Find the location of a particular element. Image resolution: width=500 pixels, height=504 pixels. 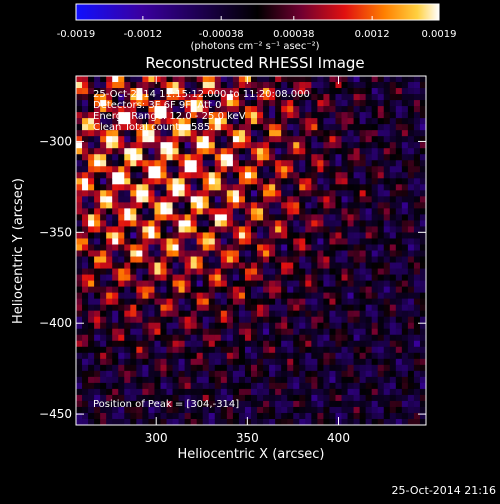

colorbar-gradient is located at coordinates (257, 12).